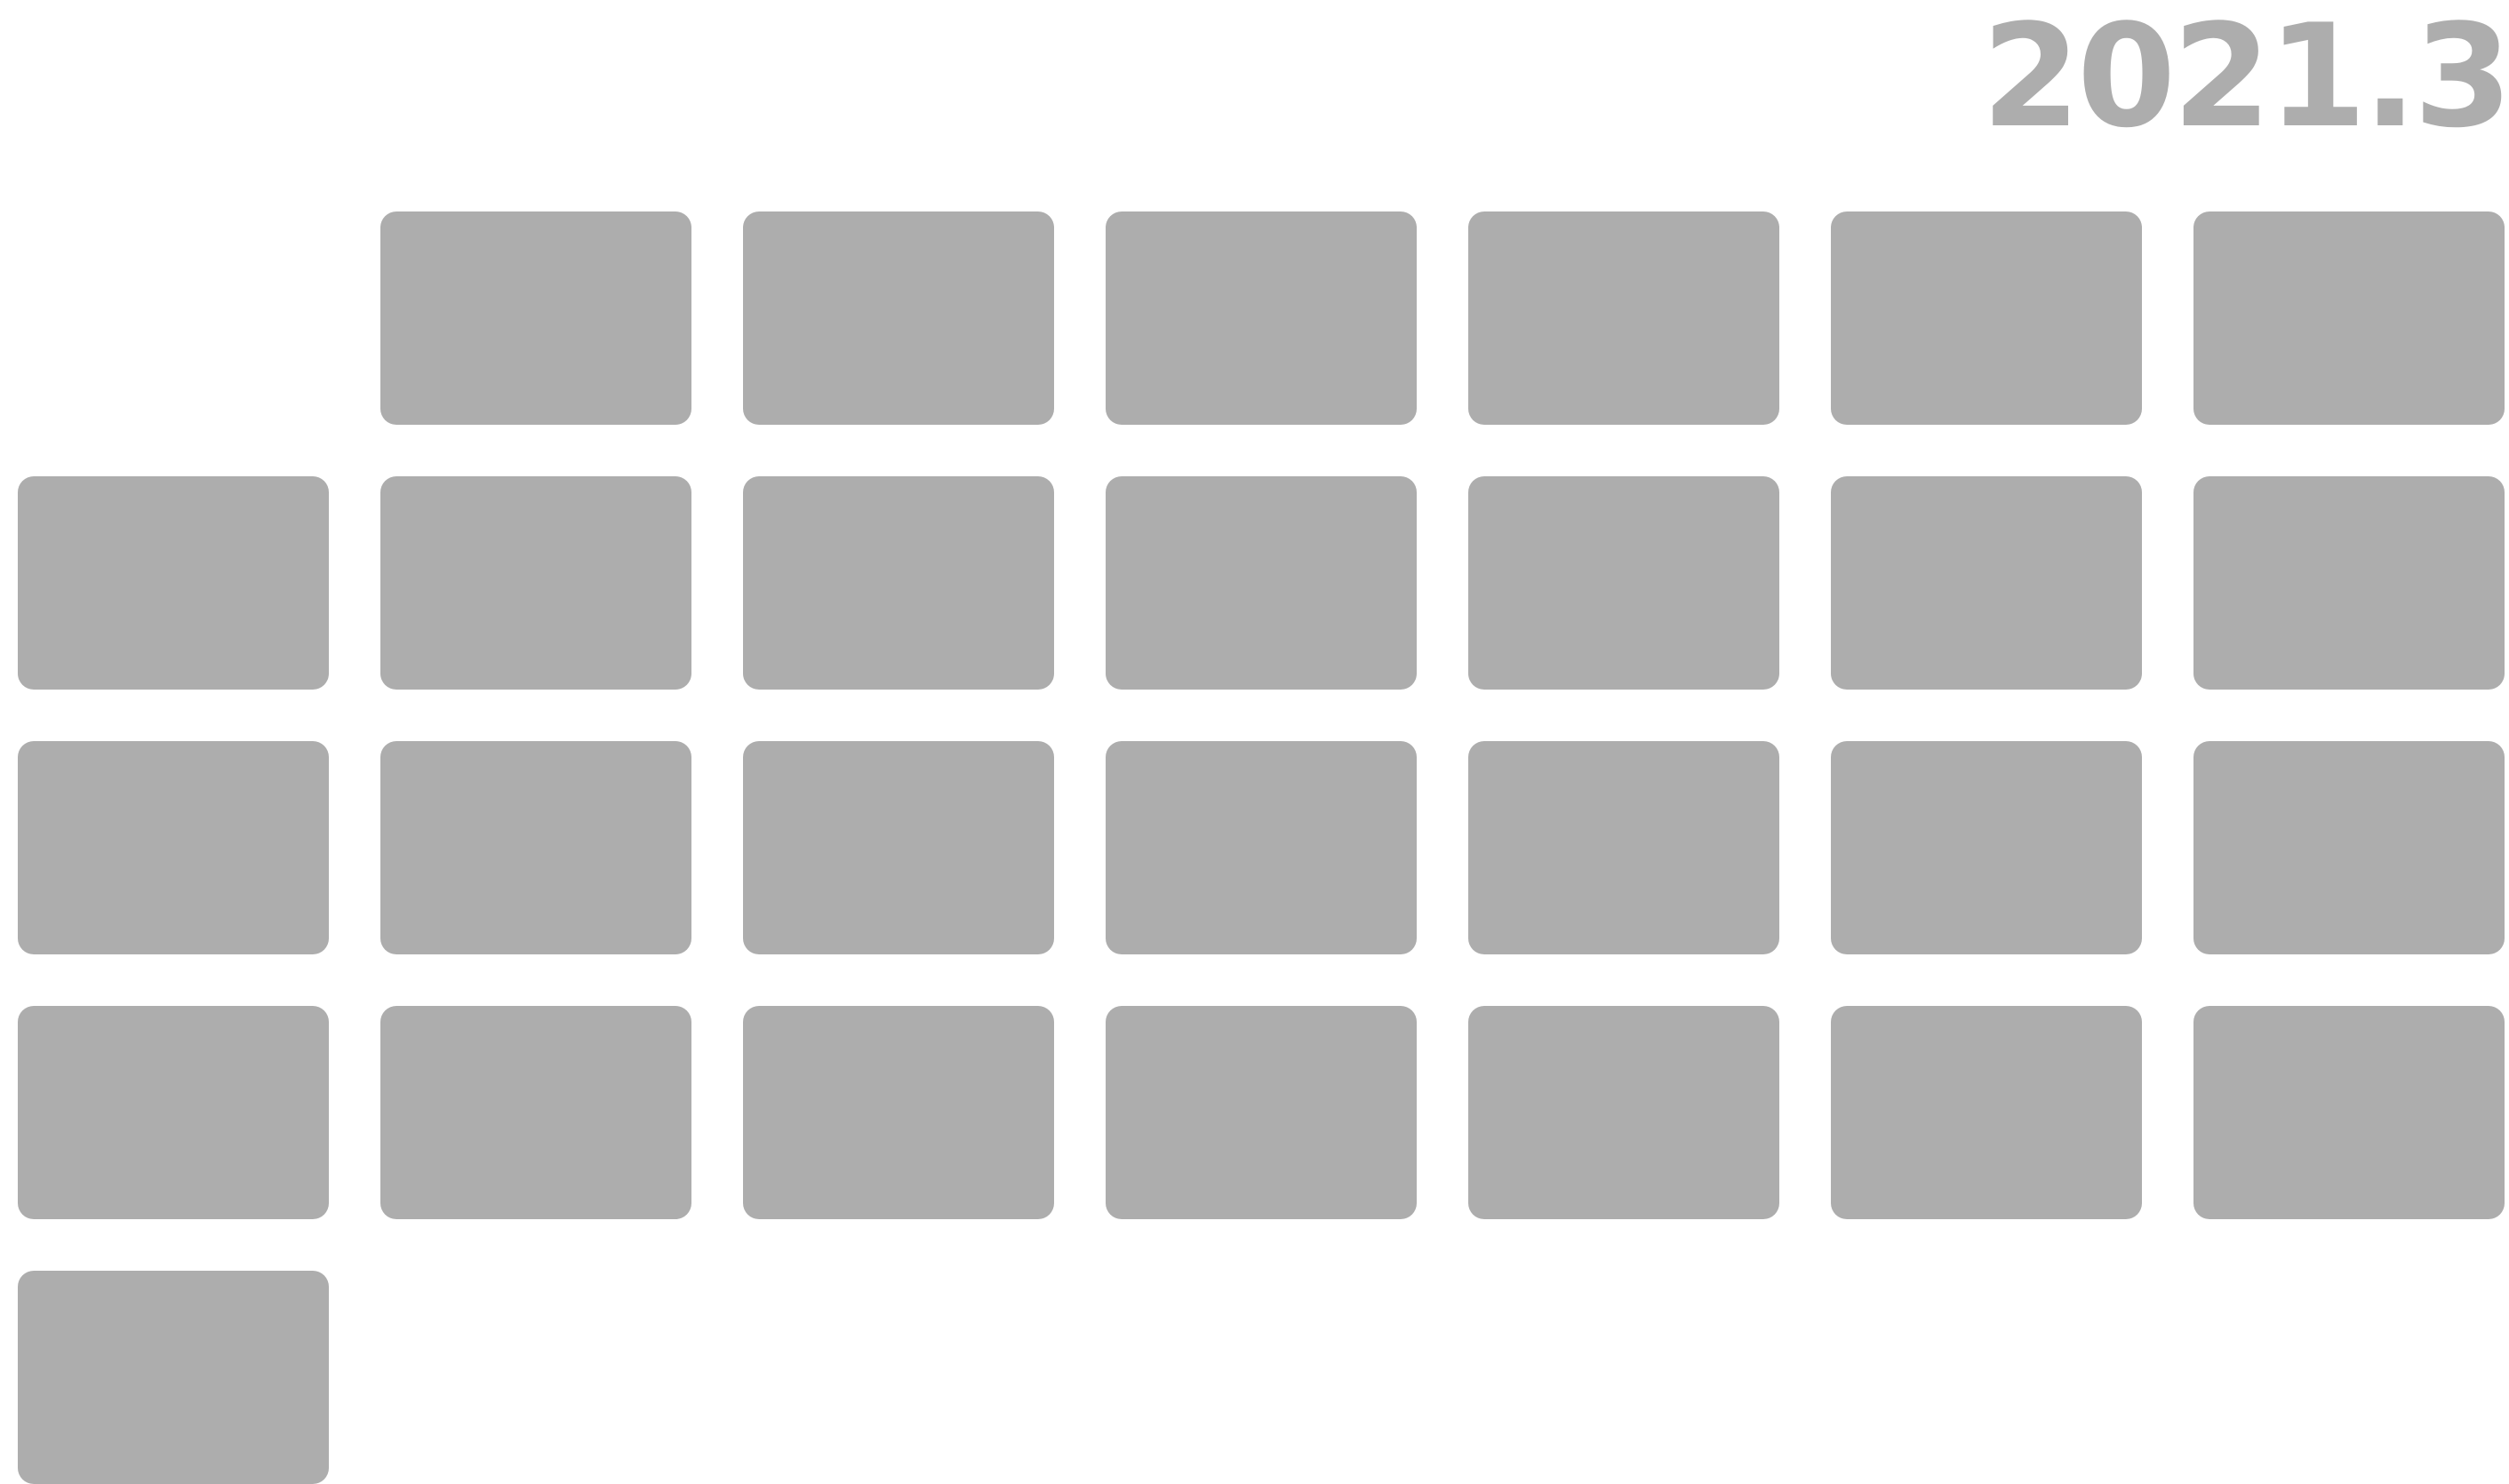  I want to click on empty-cell, so click(174, 318).